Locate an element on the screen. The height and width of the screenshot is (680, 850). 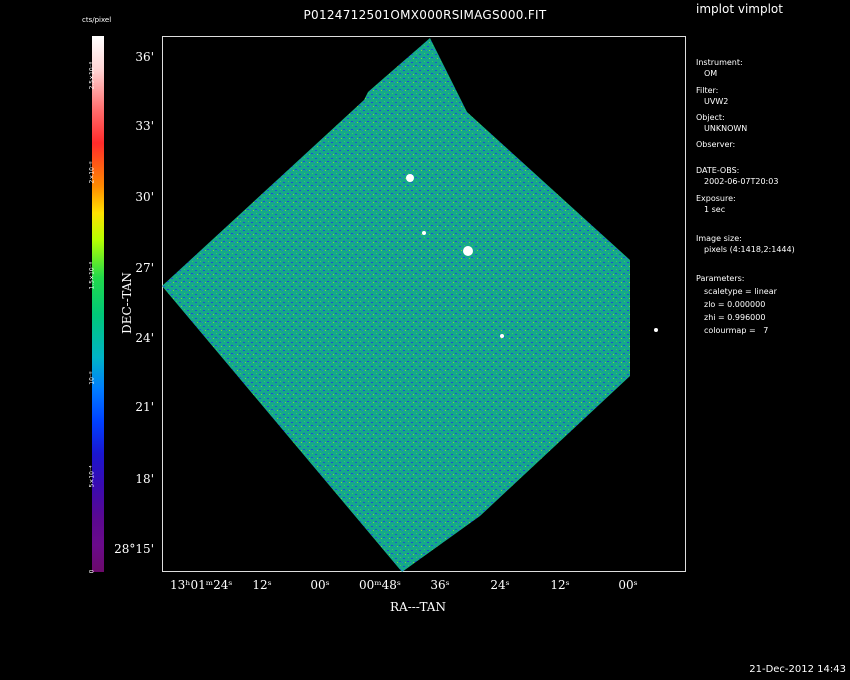
info-colourmap: colourmap = 7 is located at coordinates (736, 330).